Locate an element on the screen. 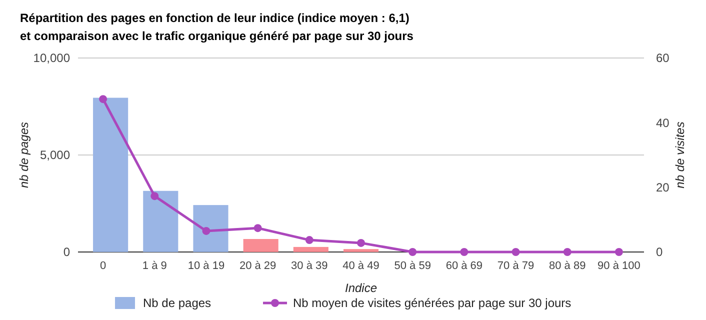  x-tick-label: 30 à 39 is located at coordinates (309, 266).